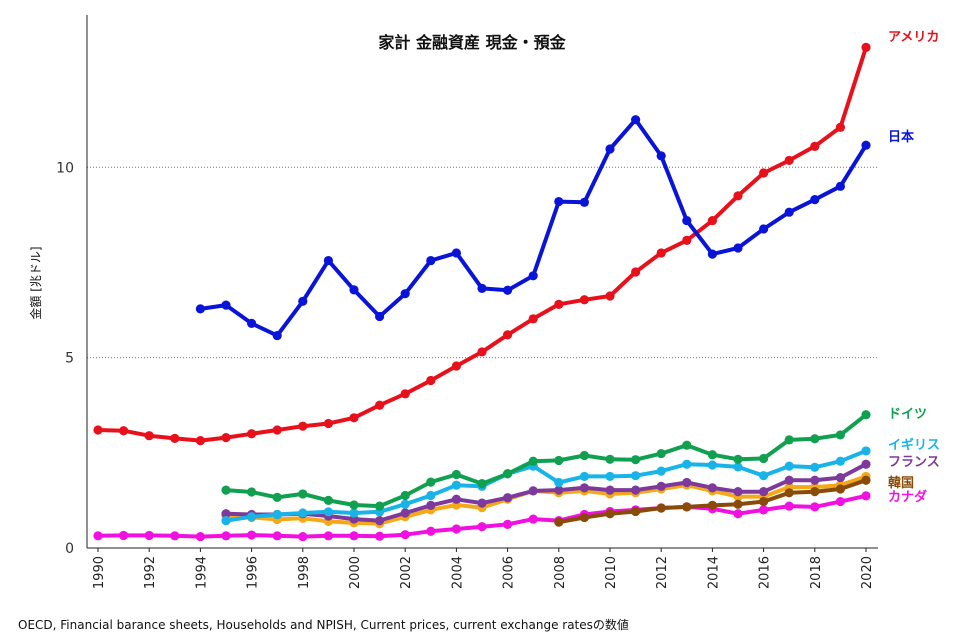  Describe the element at coordinates (150, 572) in the screenshot. I see `x-tick-label: 1992` at that location.